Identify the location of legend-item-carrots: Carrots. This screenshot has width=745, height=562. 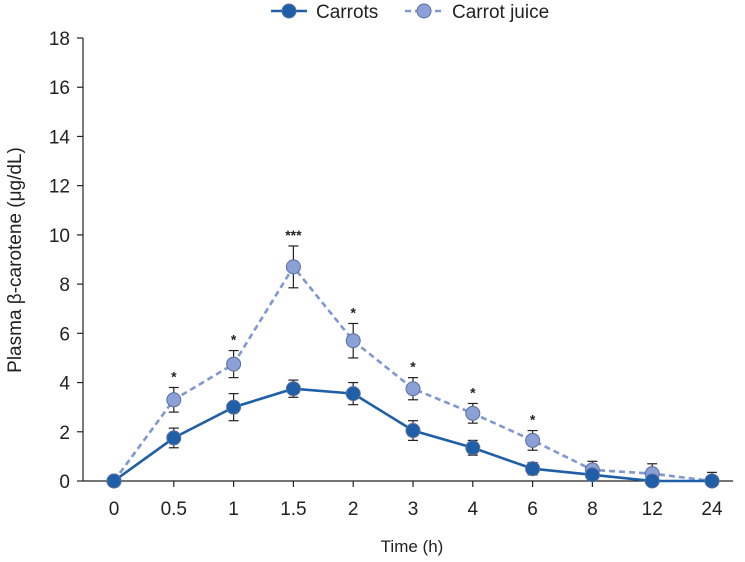
(324, 12).